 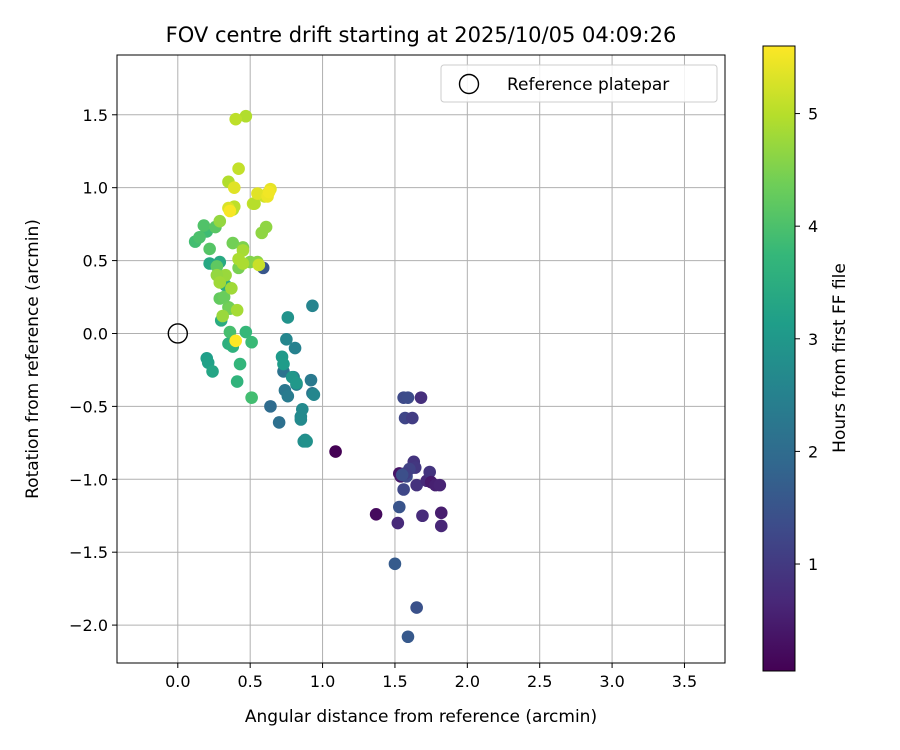 What do you see at coordinates (88, 552) in the screenshot?
I see `y-tick-label: −1.5` at bounding box center [88, 552].